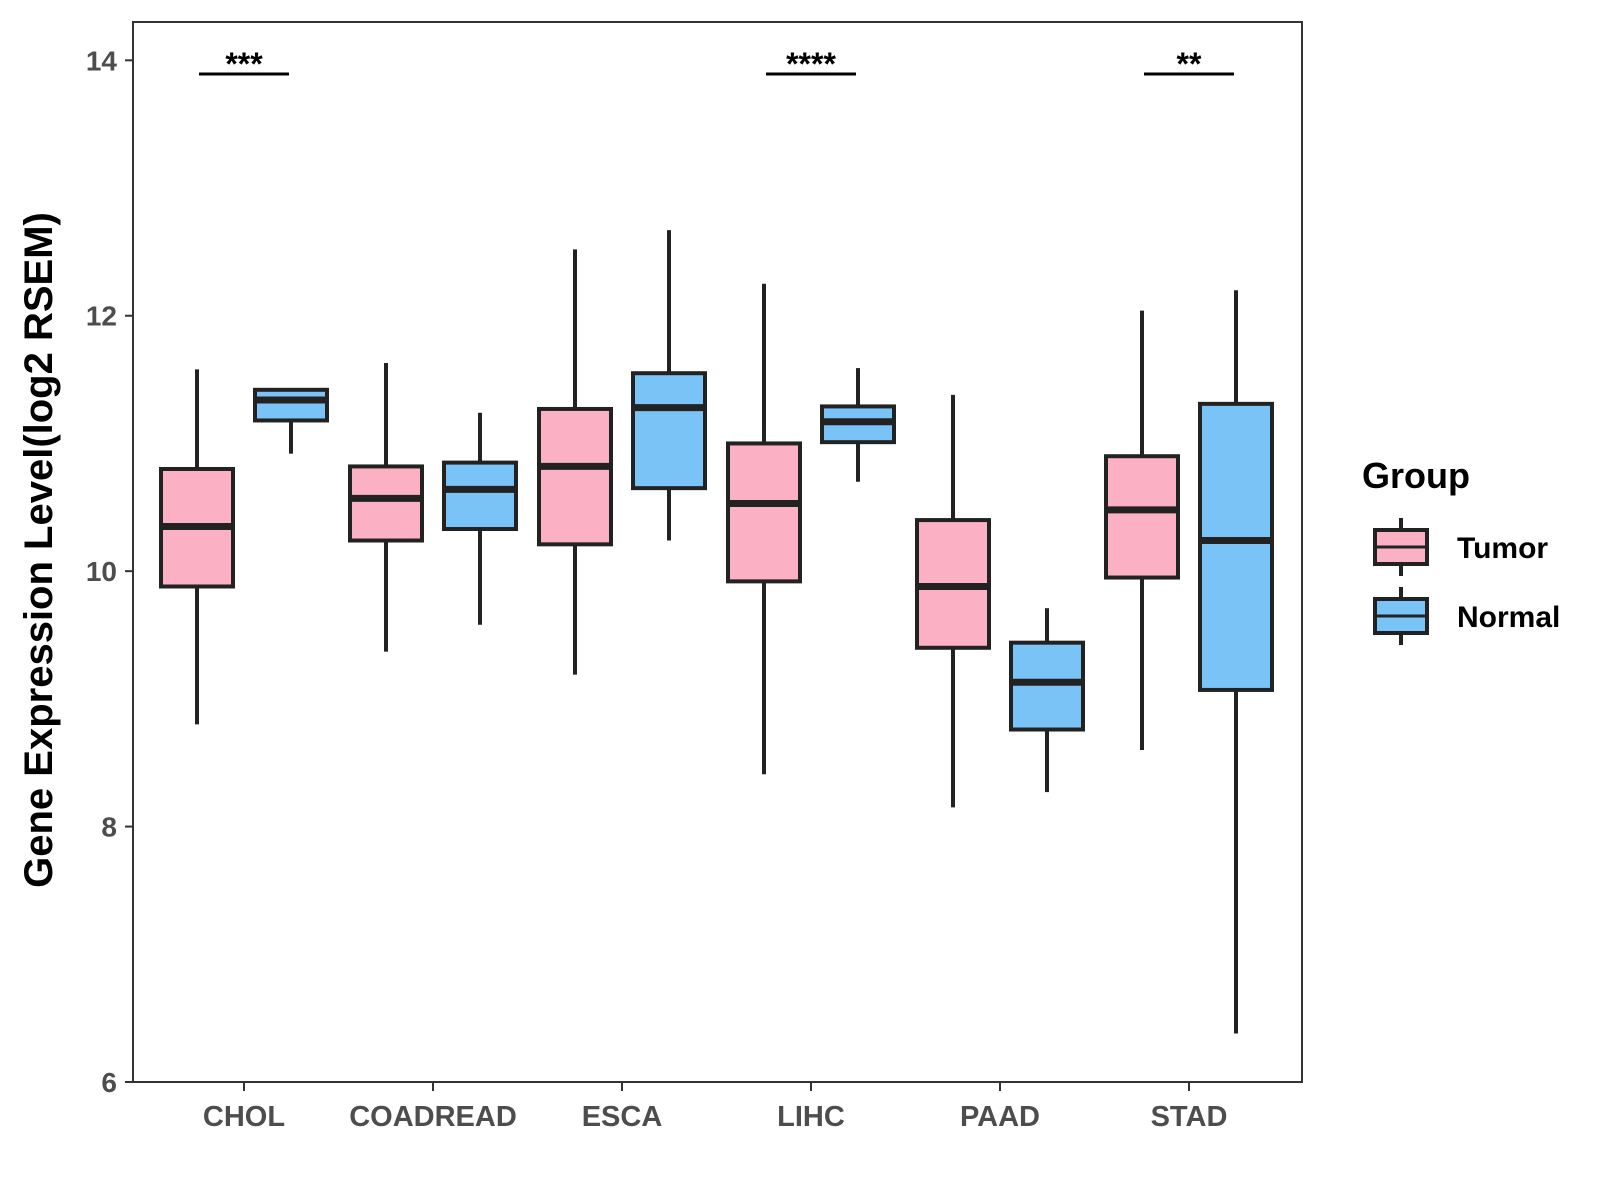 This screenshot has height=1200, width=1600. I want to click on box-tumor-chol, so click(197, 547).